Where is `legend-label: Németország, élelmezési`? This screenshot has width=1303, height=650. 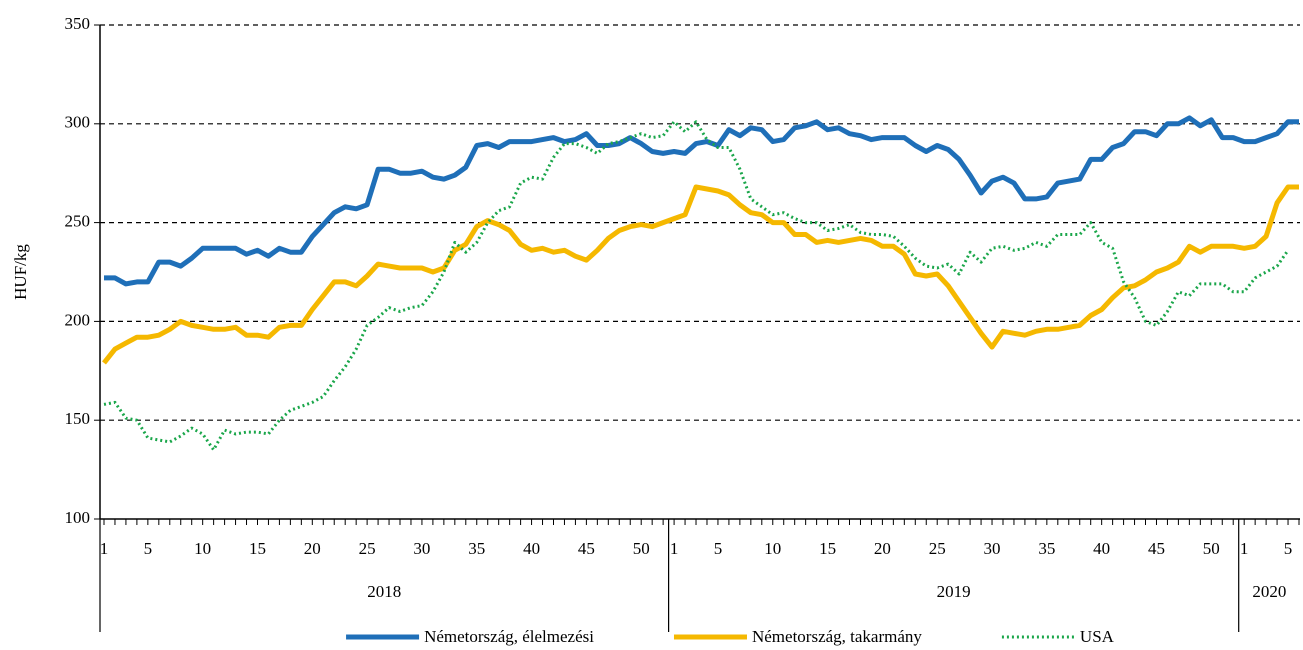
legend-label: Németország, élelmezési is located at coordinates (509, 636).